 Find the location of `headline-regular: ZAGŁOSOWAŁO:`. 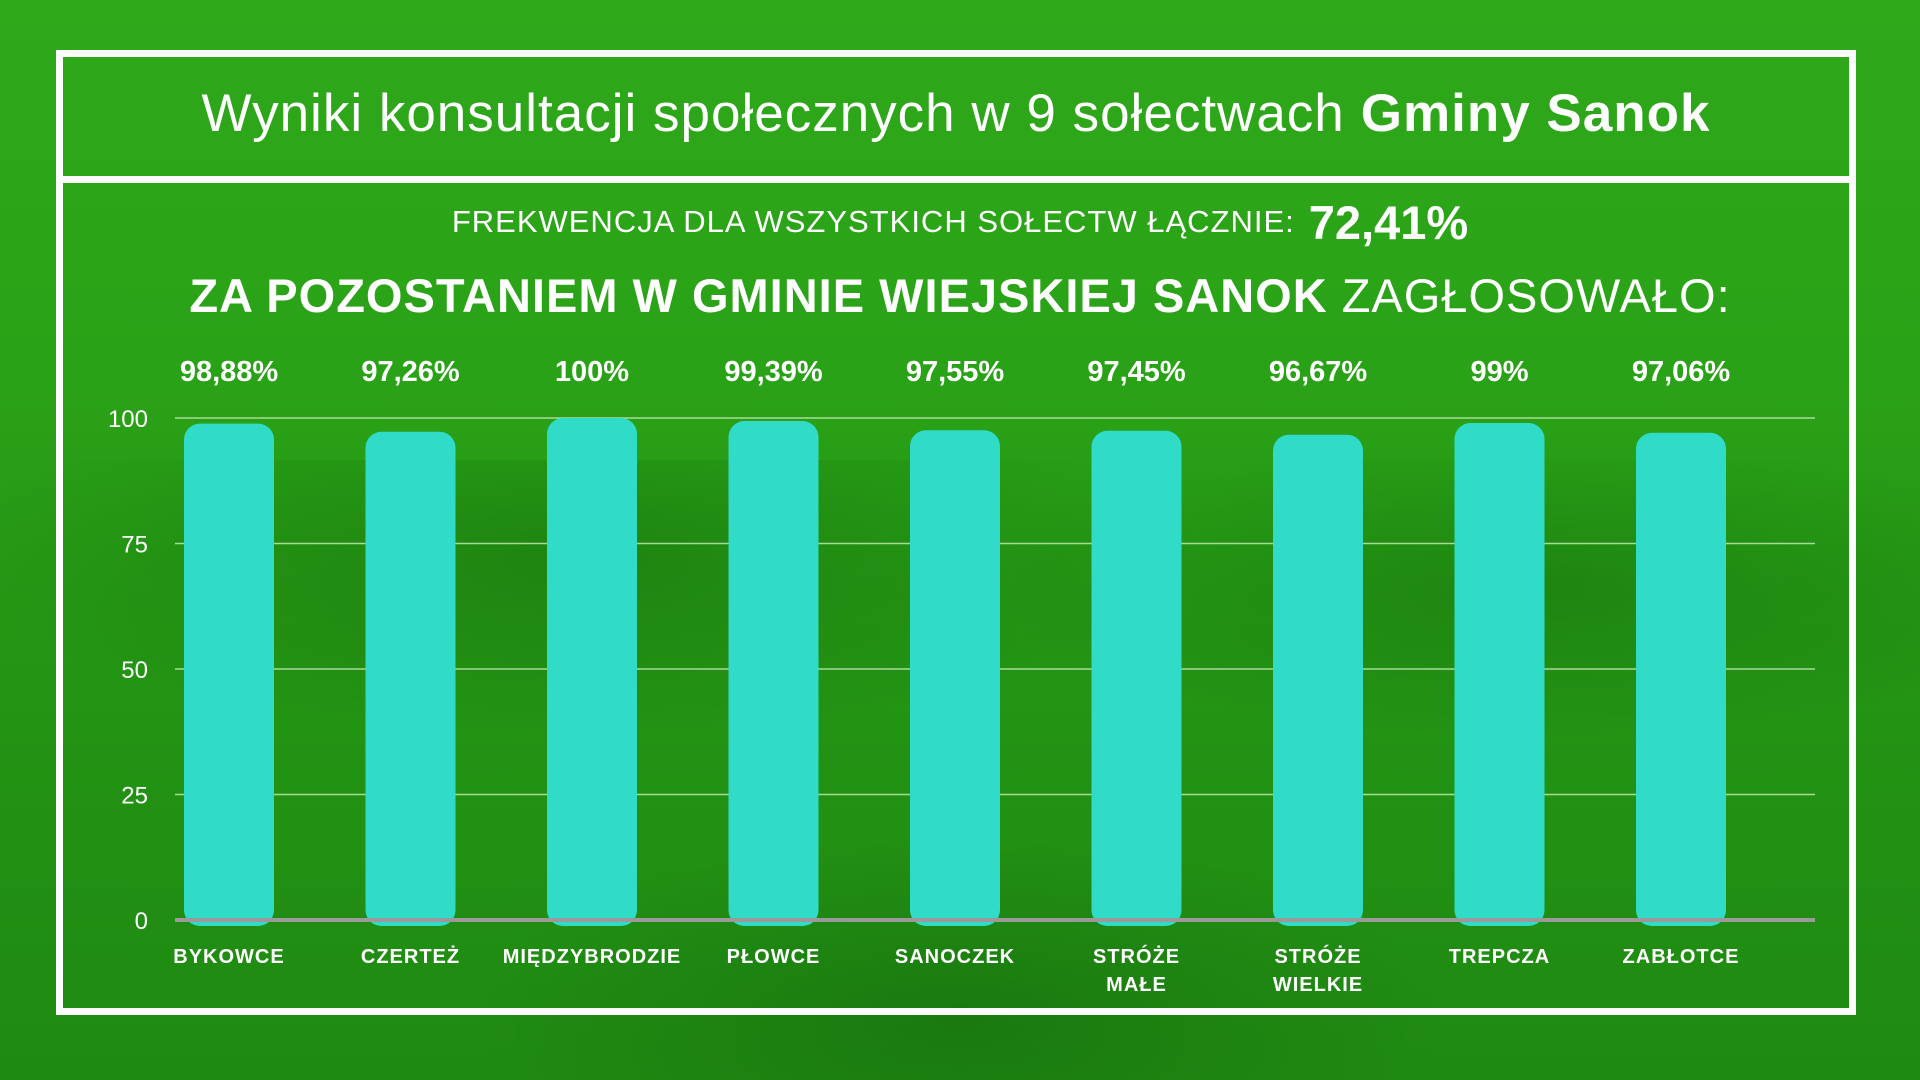

headline-regular: ZAGŁOSOWAŁO: is located at coordinates (1536, 295).